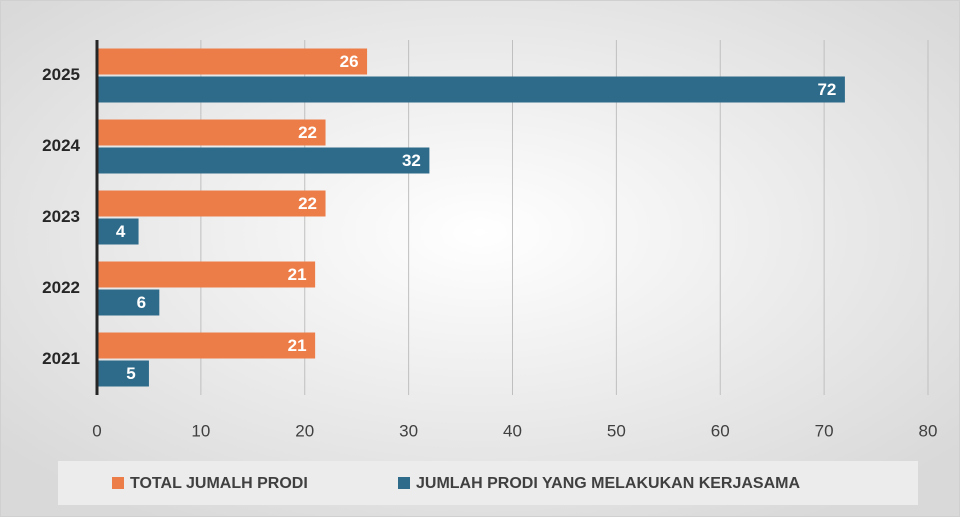 The image size is (960, 517). Describe the element at coordinates (408, 430) in the screenshot. I see `x-tick-label: 30` at that location.